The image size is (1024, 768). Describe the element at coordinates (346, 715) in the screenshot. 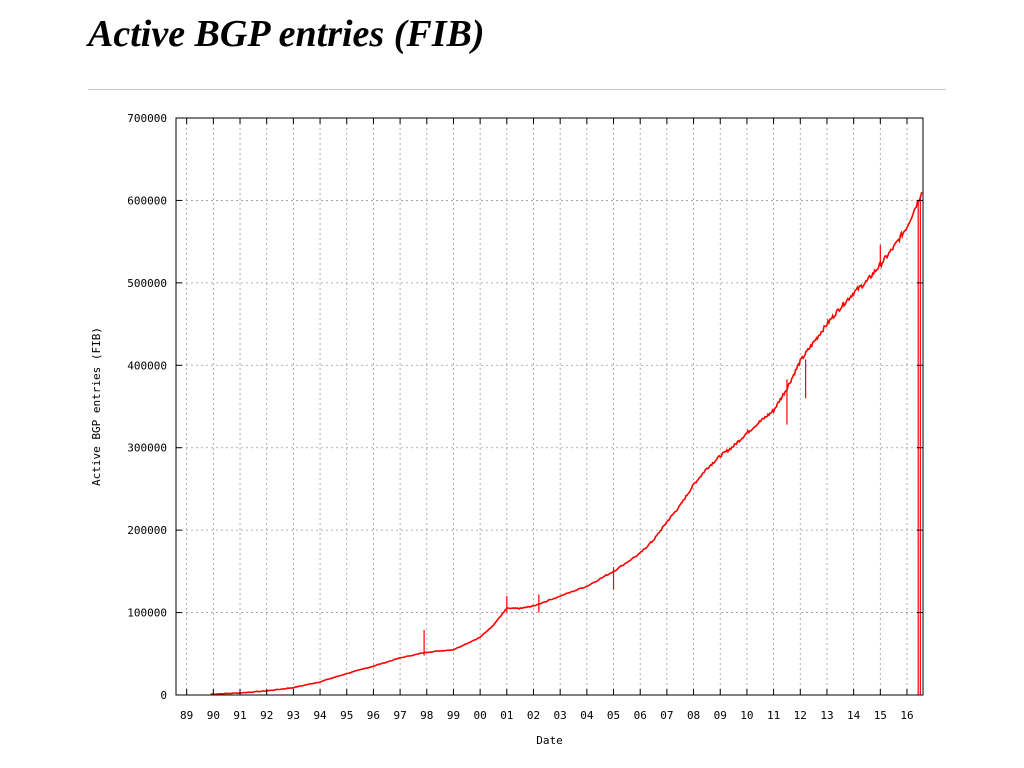

I see `x-tick-label: 95` at that location.